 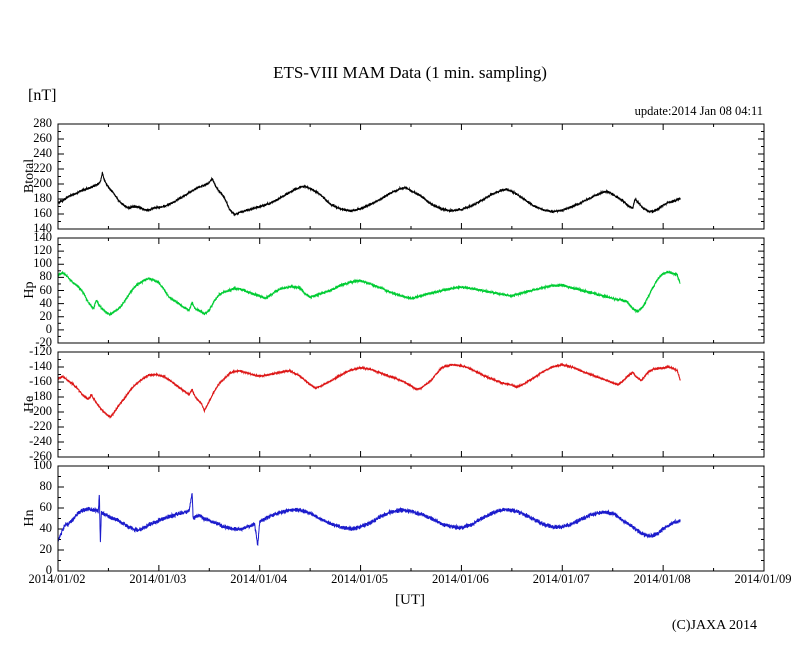 What do you see at coordinates (369, 391) in the screenshot?
I see `trace-he` at bounding box center [369, 391].